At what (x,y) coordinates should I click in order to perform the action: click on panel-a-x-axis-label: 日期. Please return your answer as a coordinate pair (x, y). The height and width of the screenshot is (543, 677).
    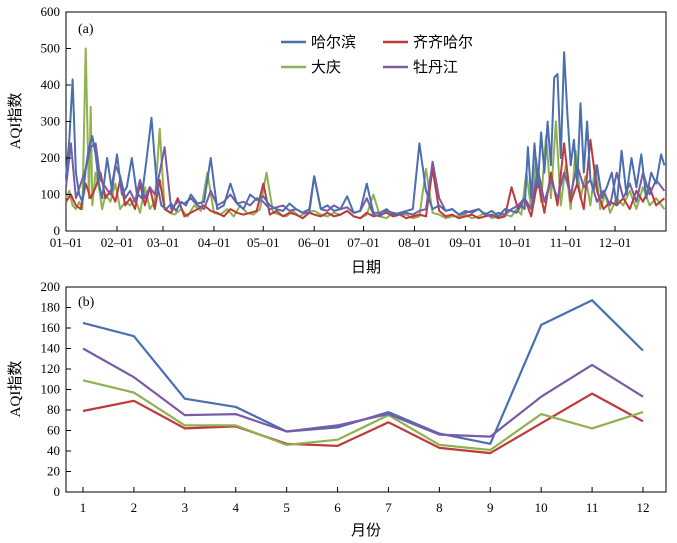
    Looking at the image, I should click on (366, 267).